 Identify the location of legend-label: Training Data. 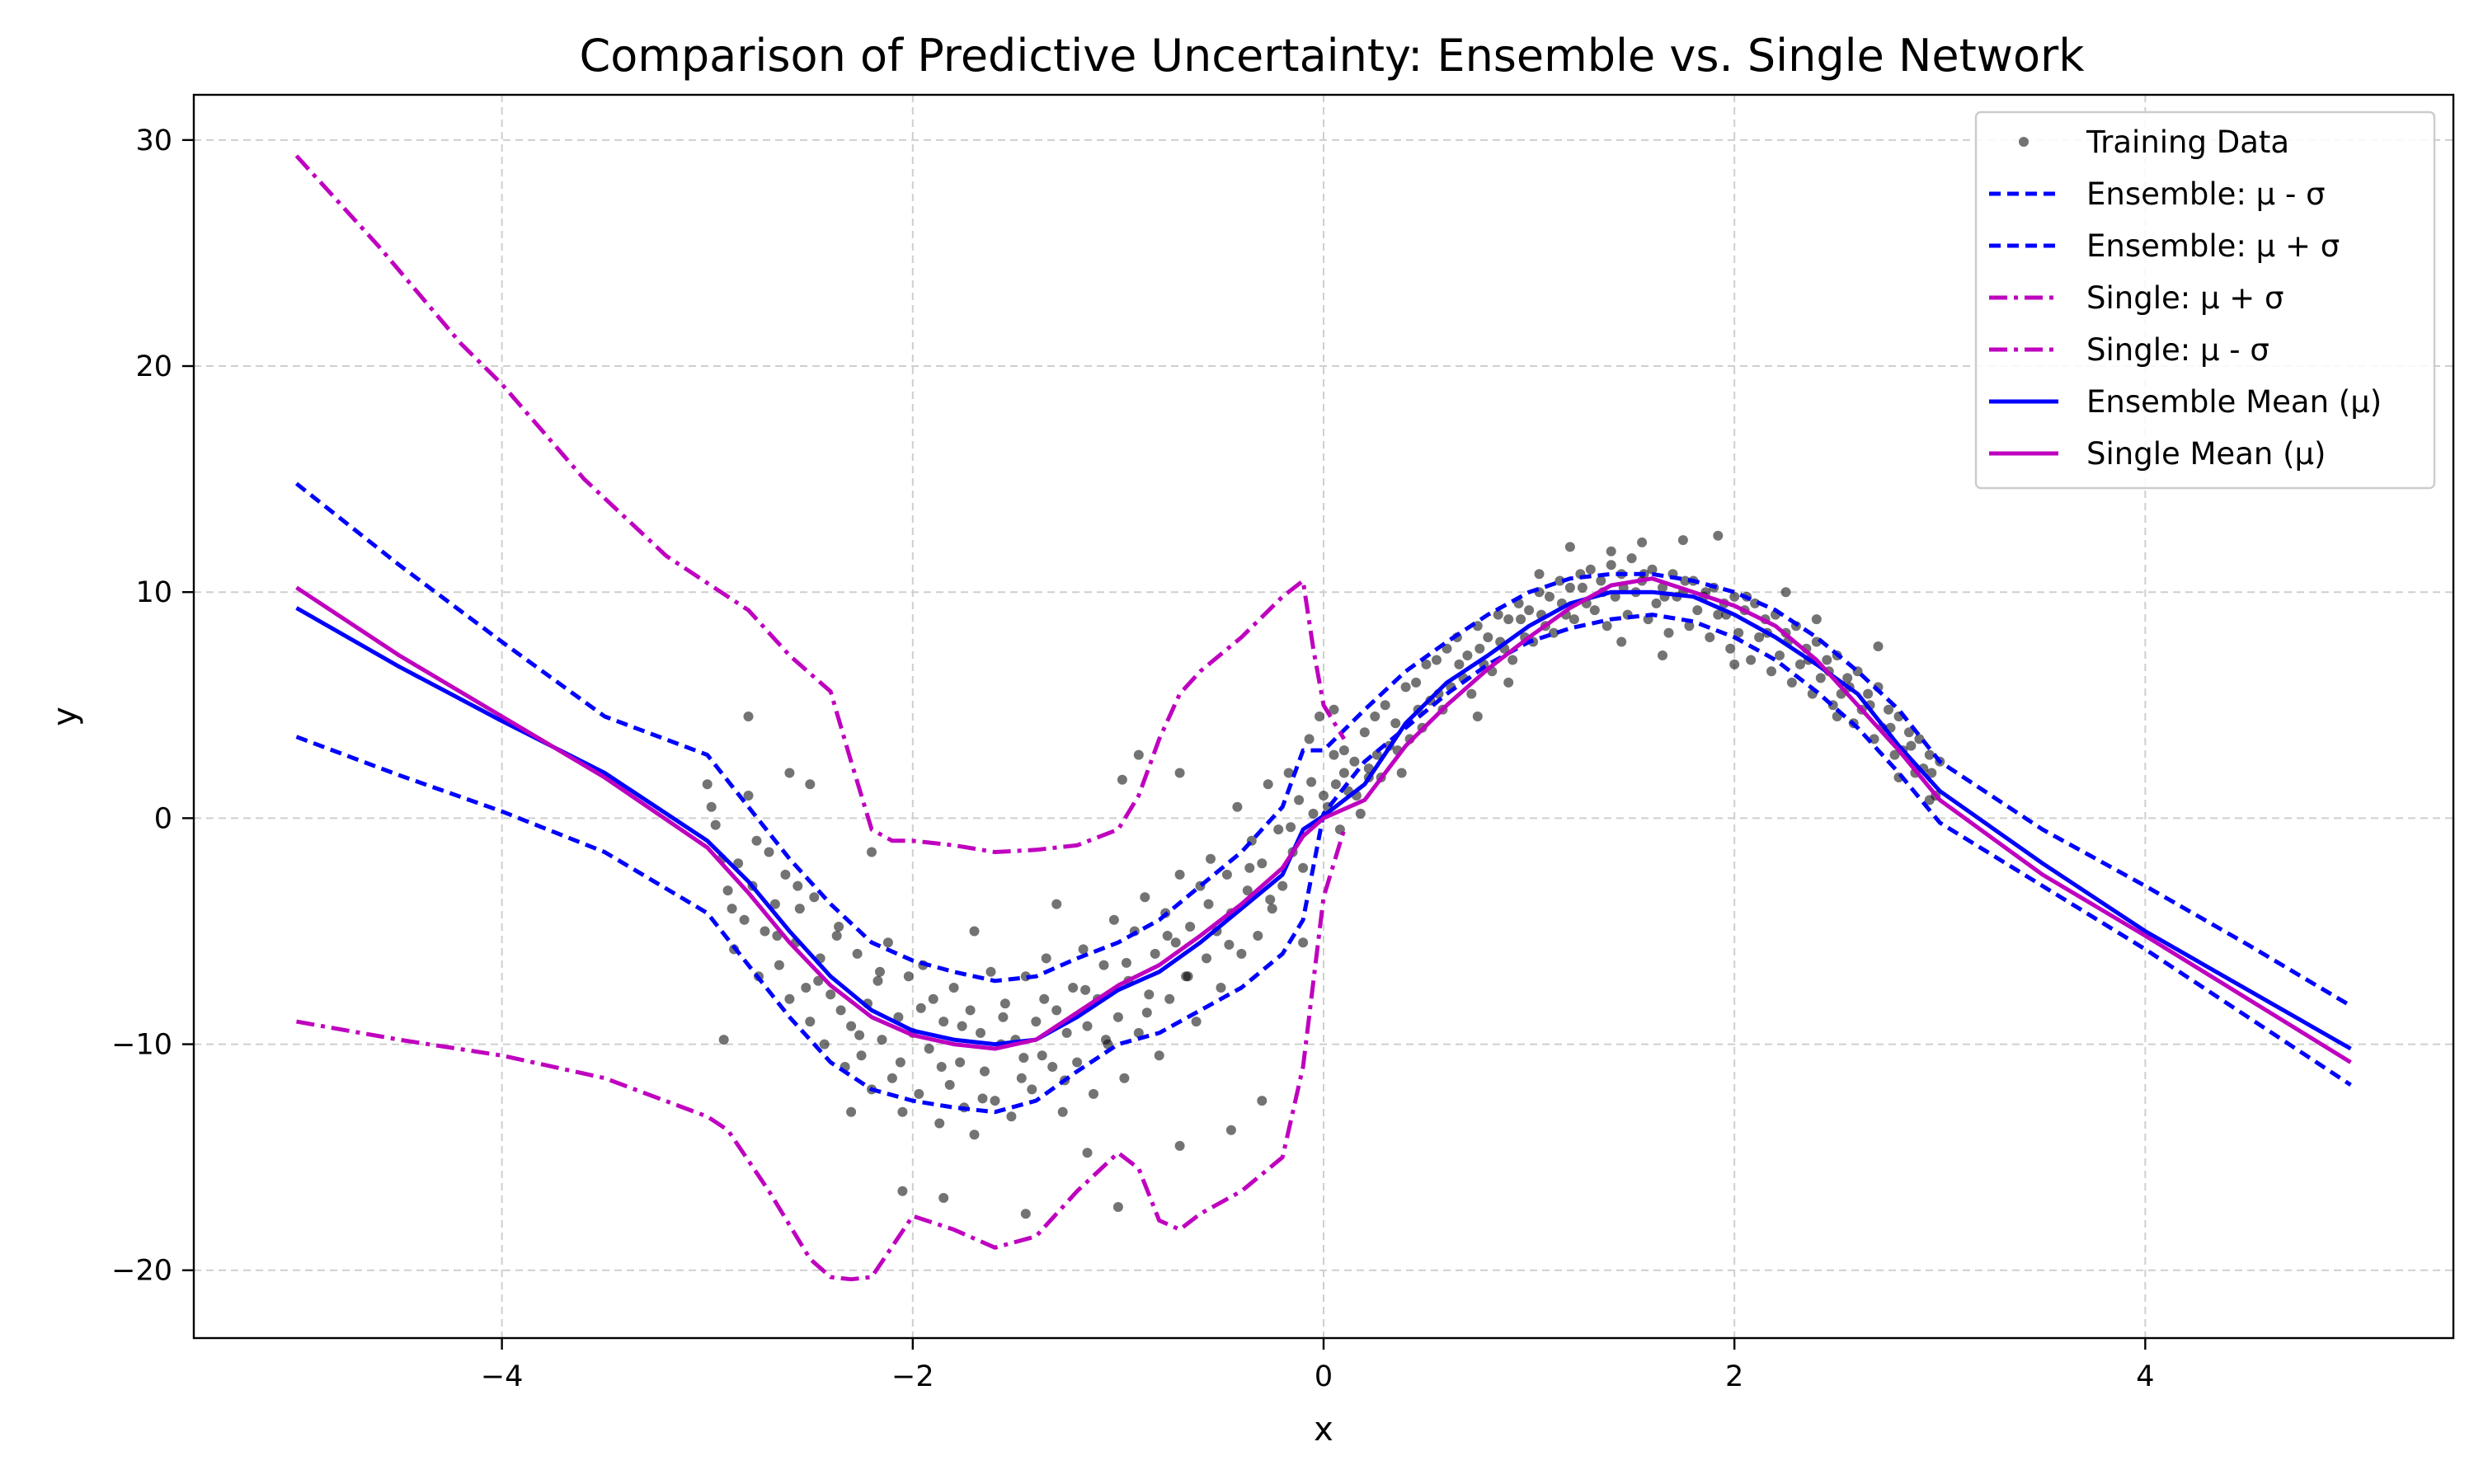
(2187, 142).